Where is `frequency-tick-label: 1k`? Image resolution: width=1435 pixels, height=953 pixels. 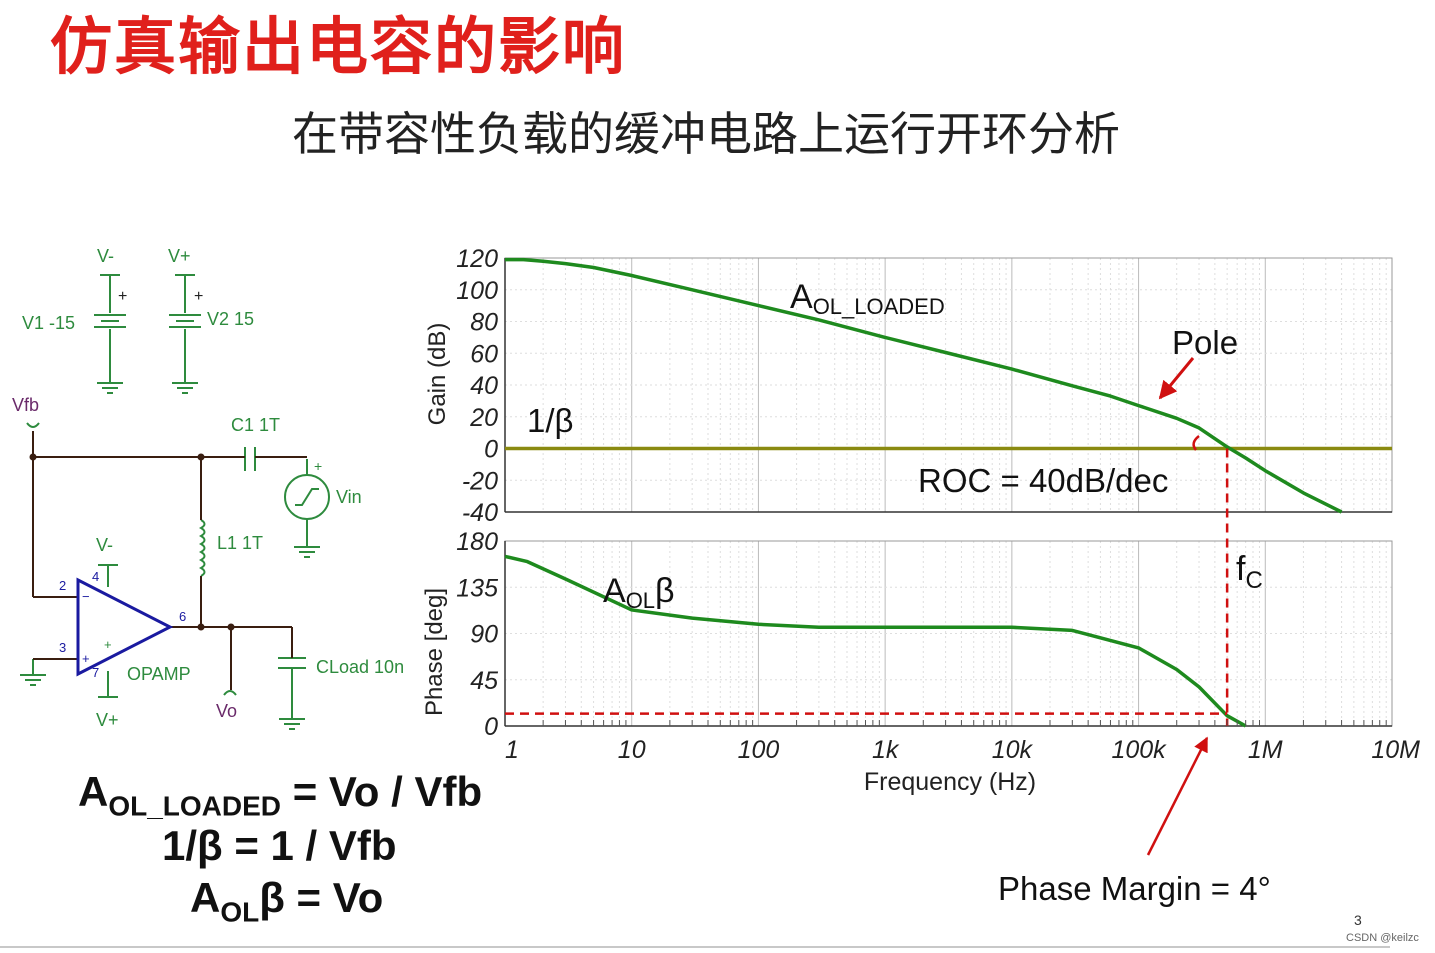 frequency-tick-label: 1k is located at coordinates (886, 750).